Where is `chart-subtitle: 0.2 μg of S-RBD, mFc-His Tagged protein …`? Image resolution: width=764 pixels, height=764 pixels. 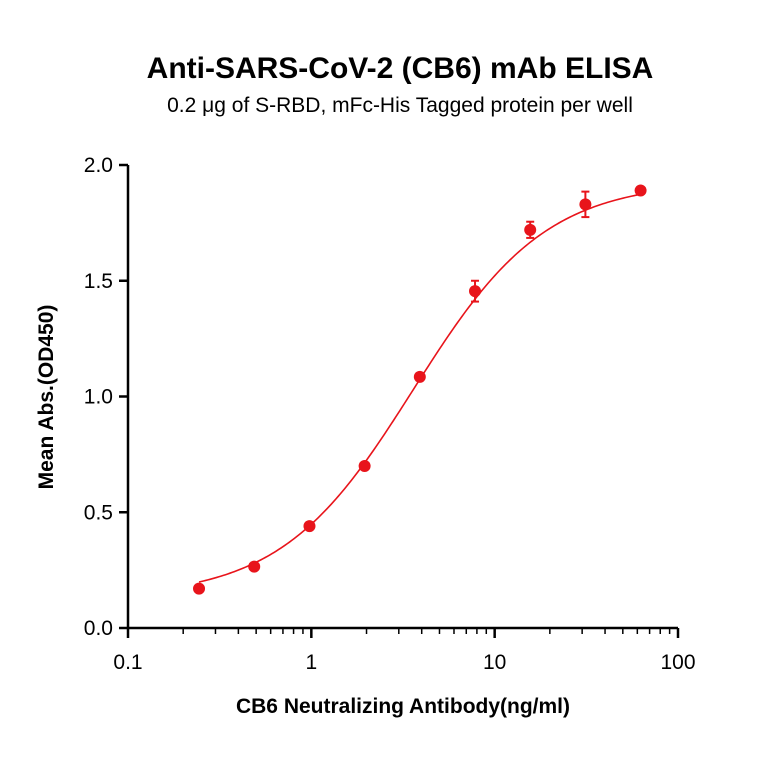 chart-subtitle: 0.2 μg of S-RBD, mFc-His Tagged protein … is located at coordinates (400, 105).